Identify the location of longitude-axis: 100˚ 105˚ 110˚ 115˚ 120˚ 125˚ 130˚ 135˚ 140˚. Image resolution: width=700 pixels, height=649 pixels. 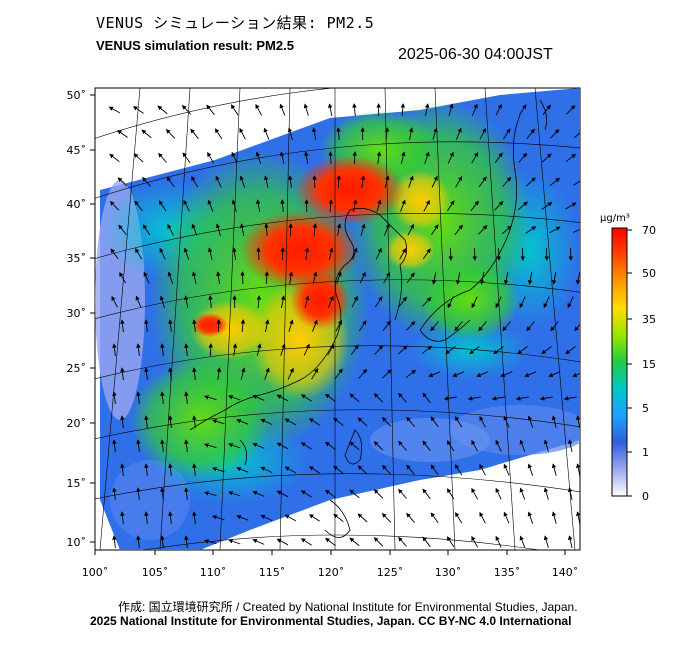
(330, 564).